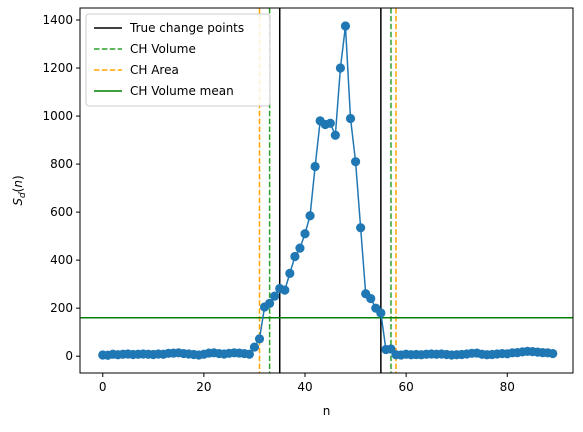  What do you see at coordinates (163, 49) in the screenshot?
I see `legend-label: CH Volume` at bounding box center [163, 49].